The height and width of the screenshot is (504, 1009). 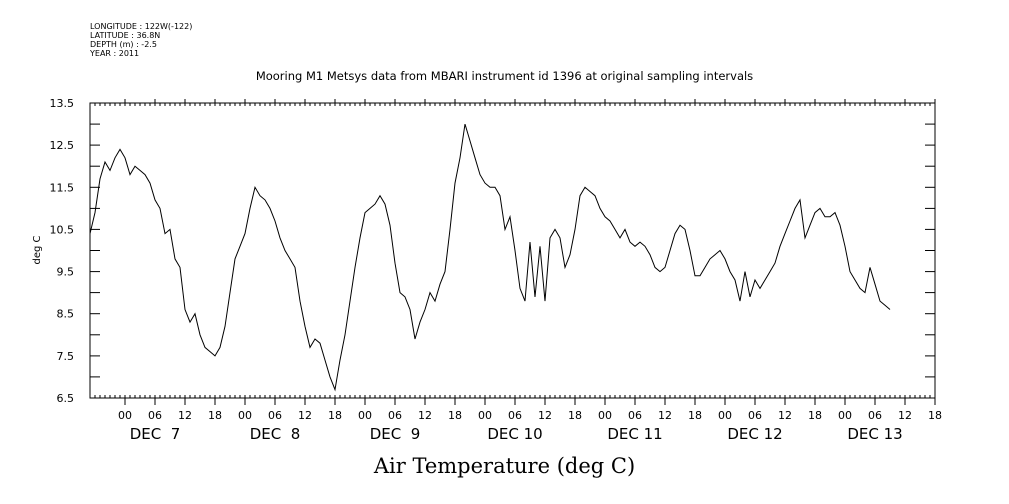 What do you see at coordinates (874, 434) in the screenshot?
I see `day-label: DEC 13` at bounding box center [874, 434].